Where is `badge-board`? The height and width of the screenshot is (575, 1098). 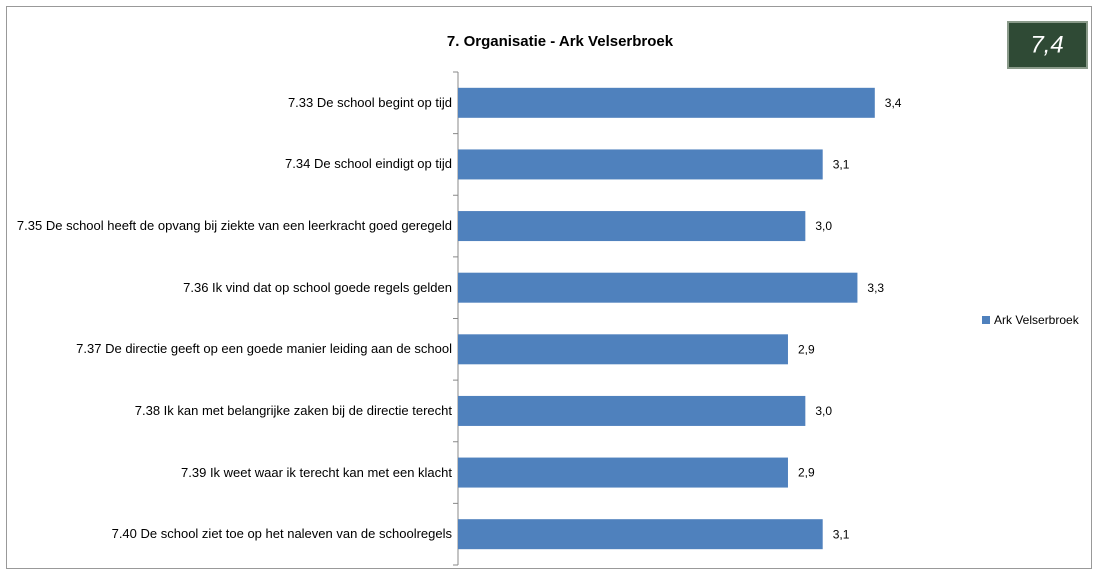
badge-board is located at coordinates (1047, 45).